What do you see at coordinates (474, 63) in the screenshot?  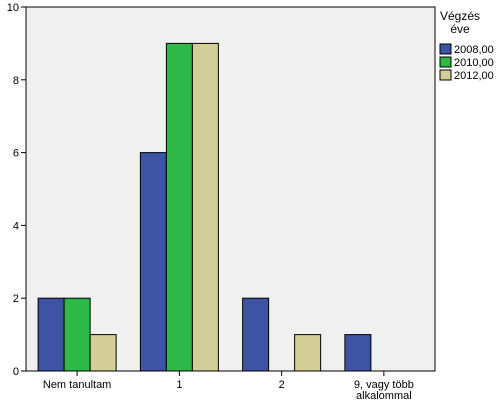 I see `legend-label: 2010,00` at bounding box center [474, 63].